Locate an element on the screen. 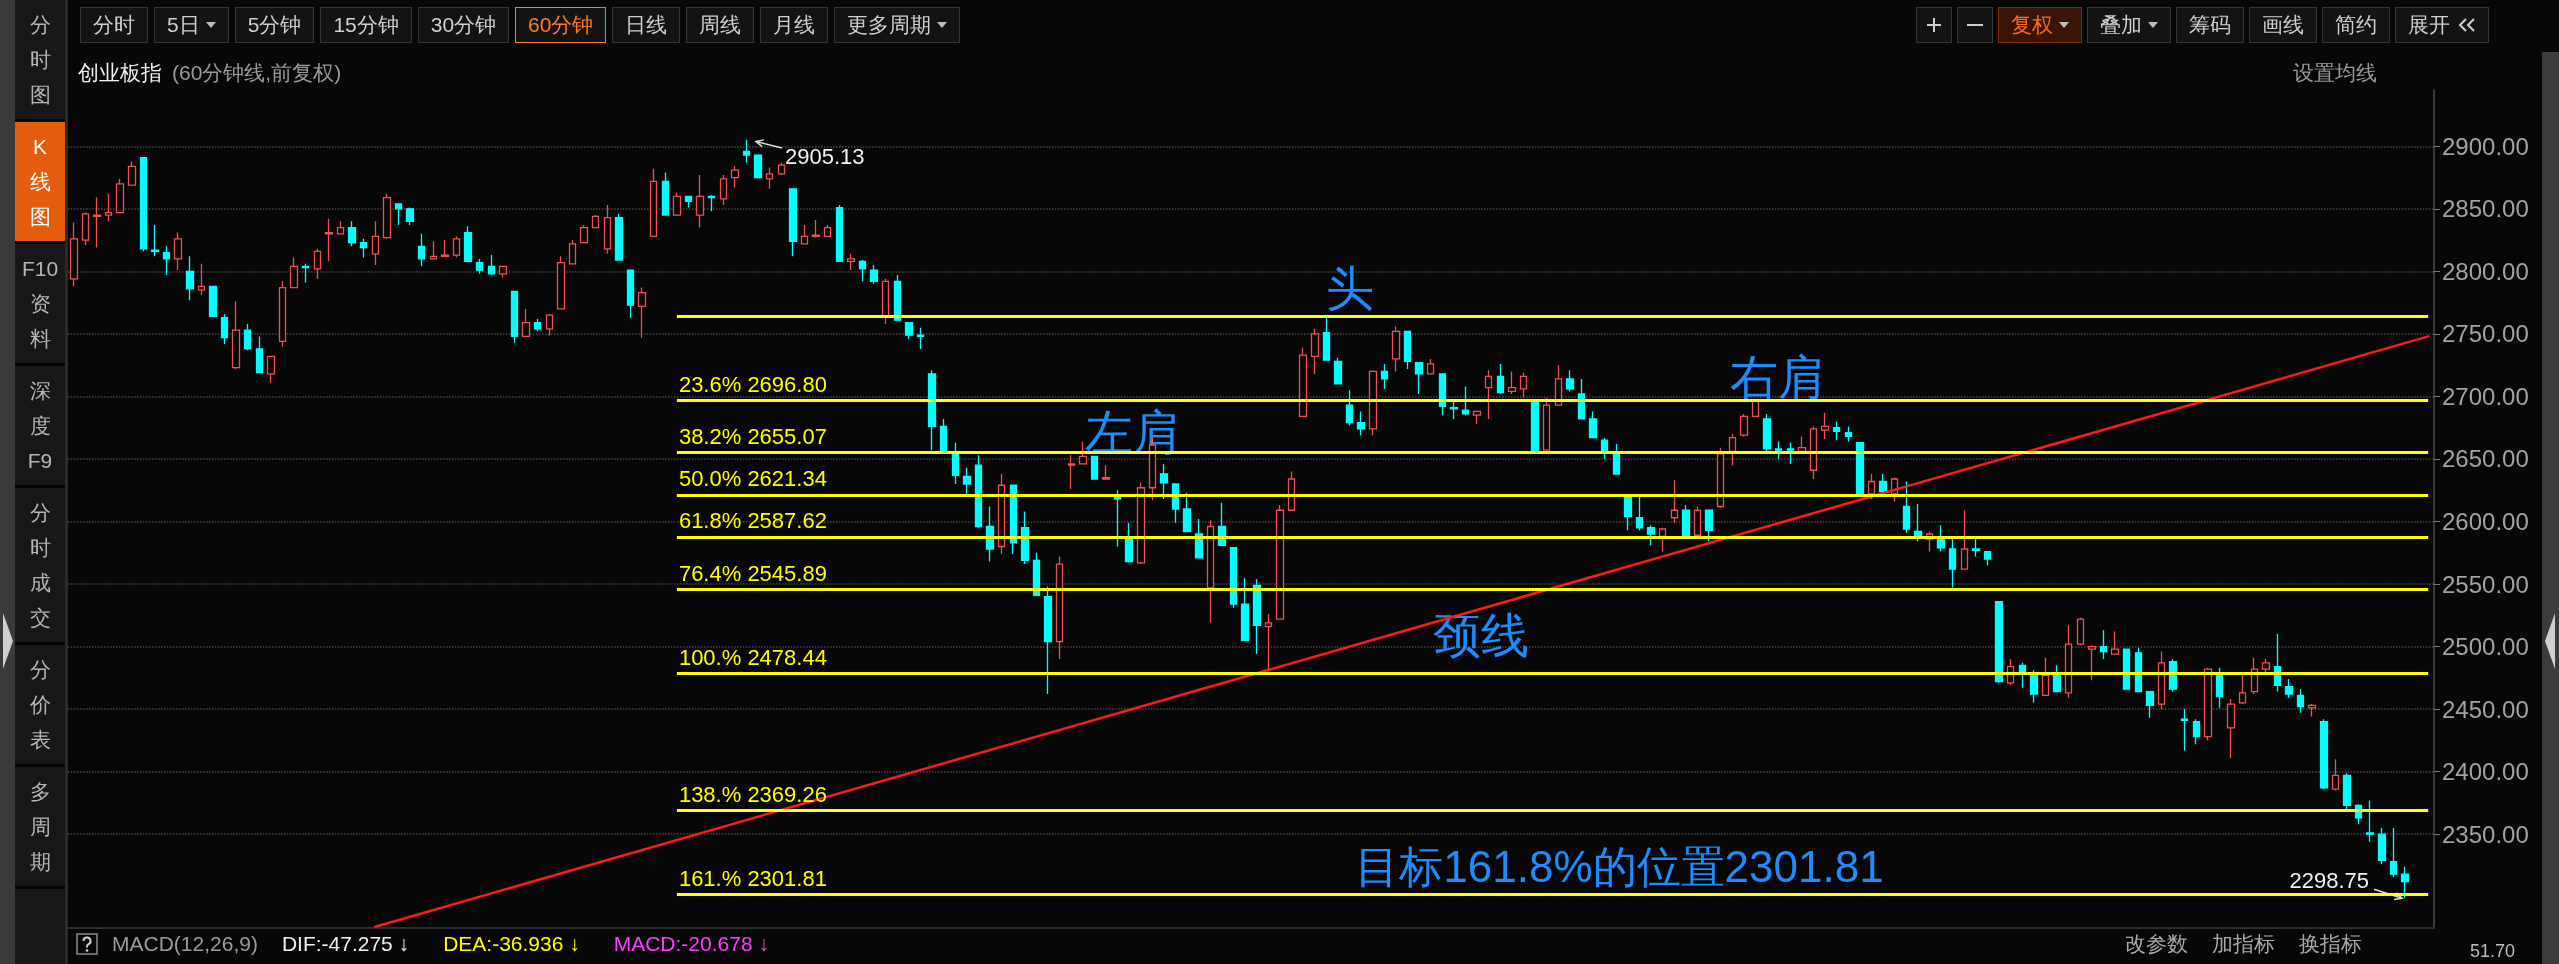 Image resolution: width=2559 pixels, height=964 pixels. ref-line-label: 61.8% 2587.62 is located at coordinates (752, 521).